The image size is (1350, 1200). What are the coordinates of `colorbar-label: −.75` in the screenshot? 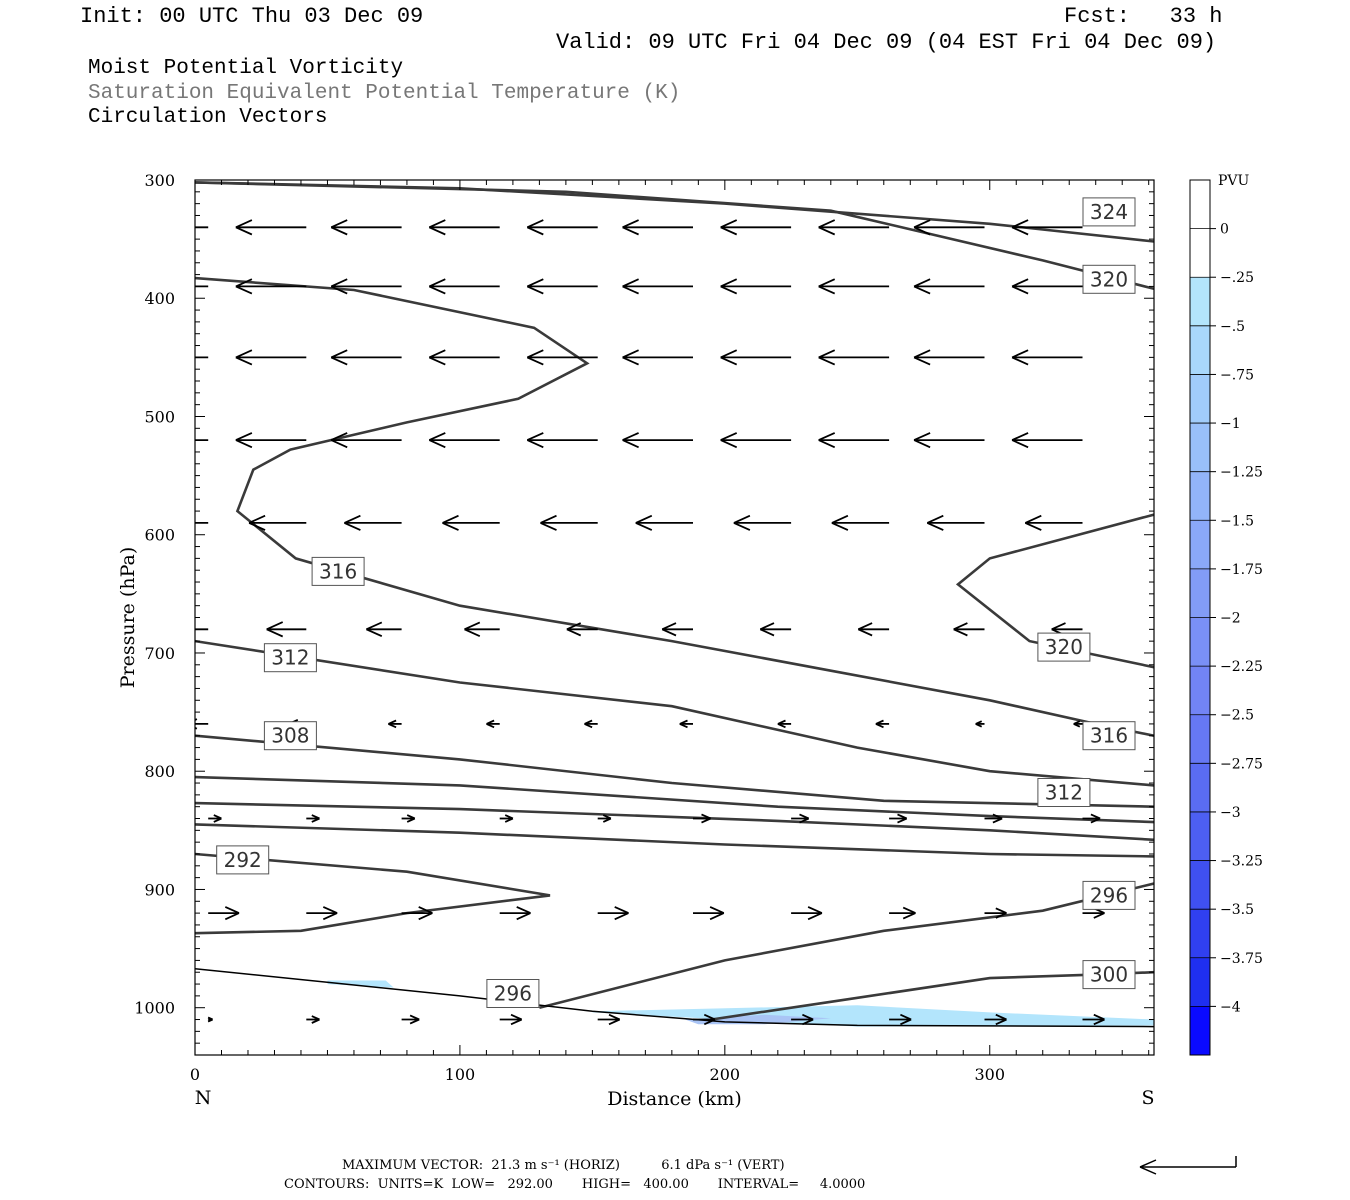 It's located at (1237, 375).